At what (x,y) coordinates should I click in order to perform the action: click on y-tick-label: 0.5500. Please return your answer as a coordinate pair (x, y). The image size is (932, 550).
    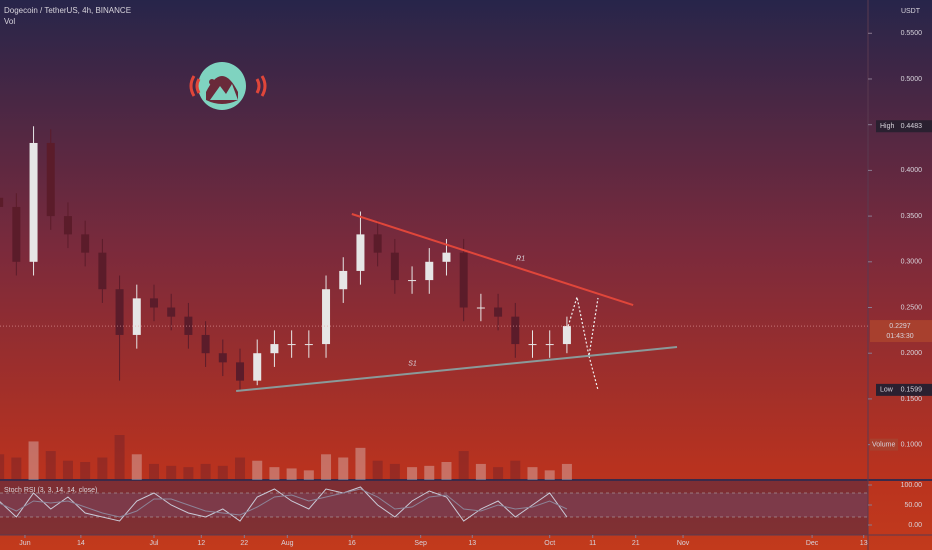
    Looking at the image, I should click on (912, 33).